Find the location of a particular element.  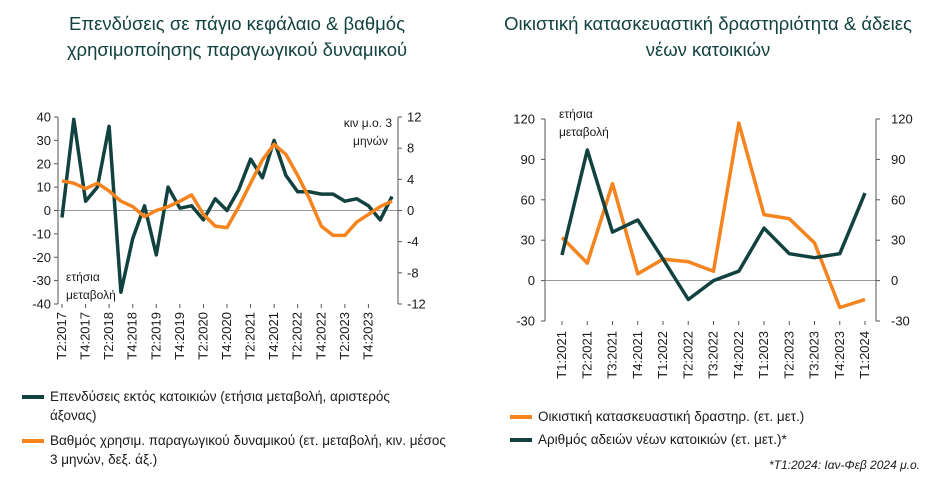

right-chart-left-tick-label: 60 is located at coordinates (528, 199).